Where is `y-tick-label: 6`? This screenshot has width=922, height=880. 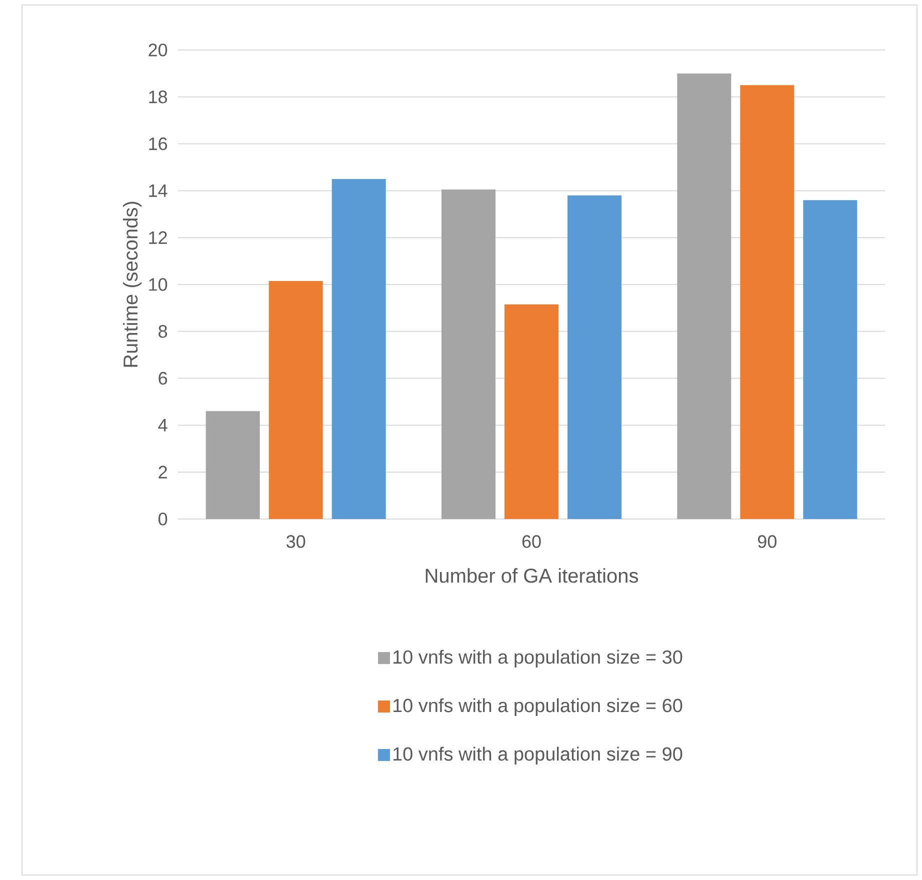 y-tick-label: 6 is located at coordinates (163, 378).